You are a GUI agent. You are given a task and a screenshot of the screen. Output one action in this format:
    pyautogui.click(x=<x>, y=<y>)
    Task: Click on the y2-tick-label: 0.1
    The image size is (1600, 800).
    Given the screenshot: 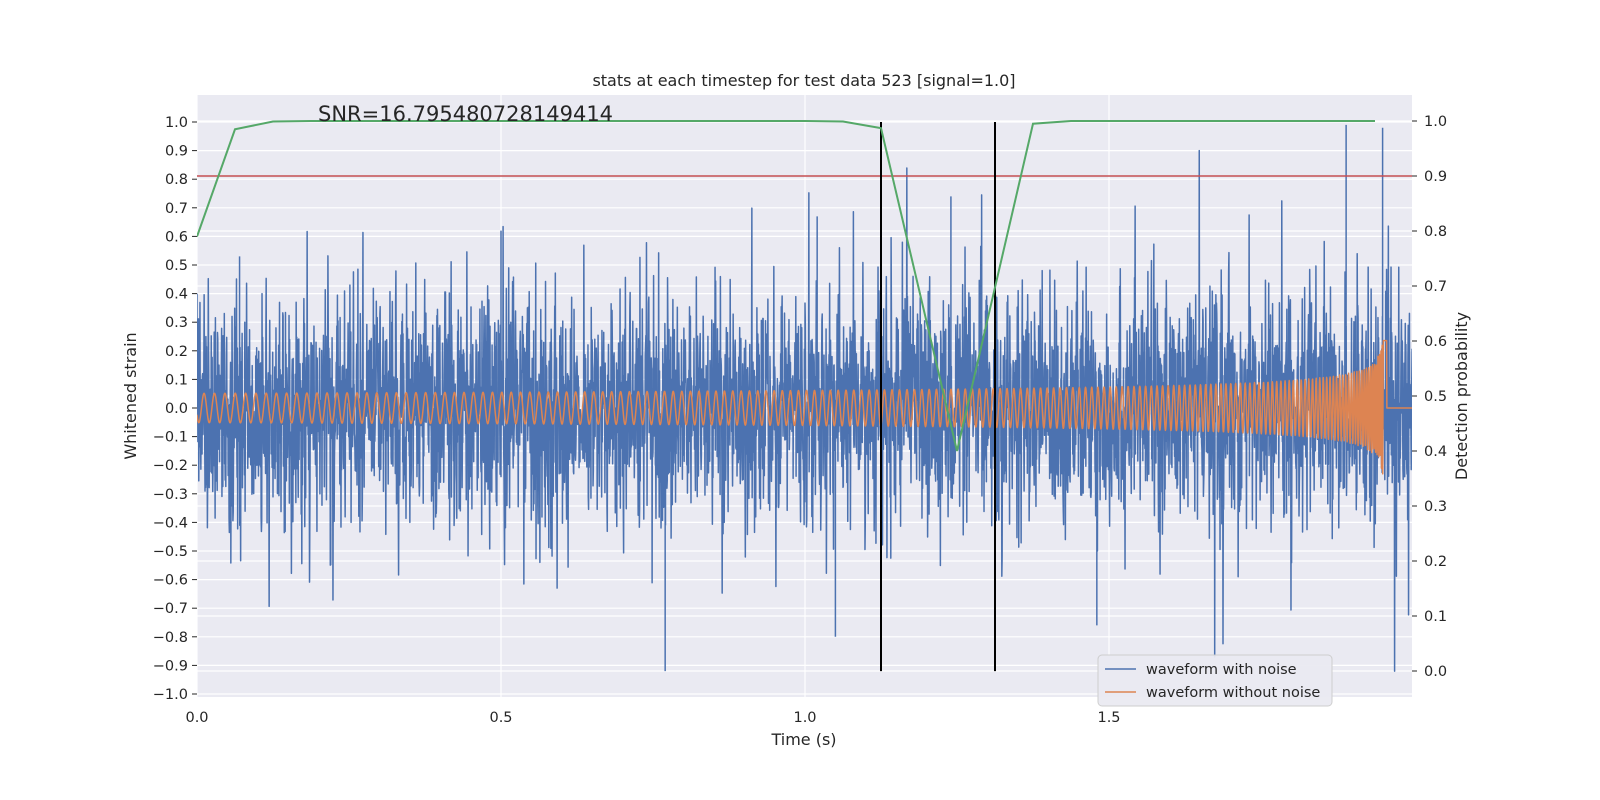 What is the action you would take?
    pyautogui.click(x=1435, y=617)
    